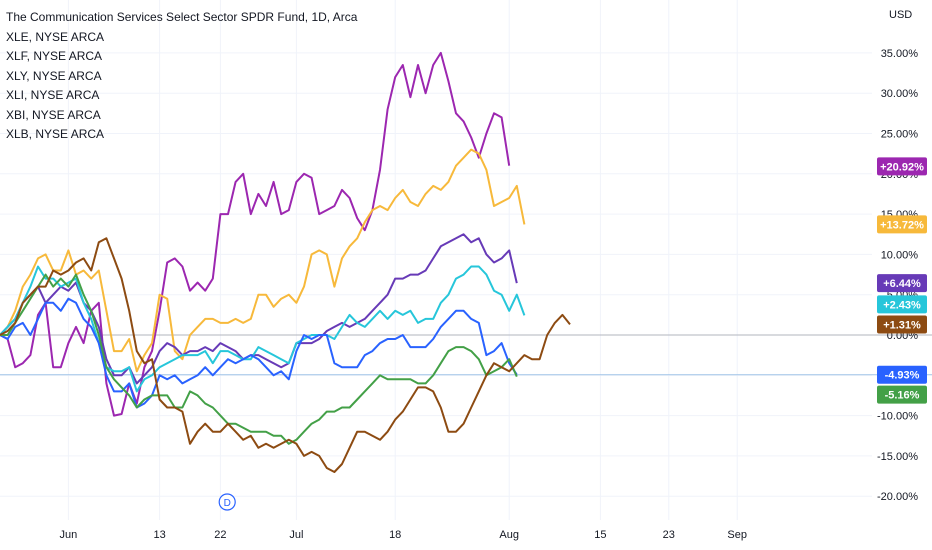 The height and width of the screenshot is (550, 932). Describe the element at coordinates (159, 535) in the screenshot. I see `x-tick-label: 13` at that location.